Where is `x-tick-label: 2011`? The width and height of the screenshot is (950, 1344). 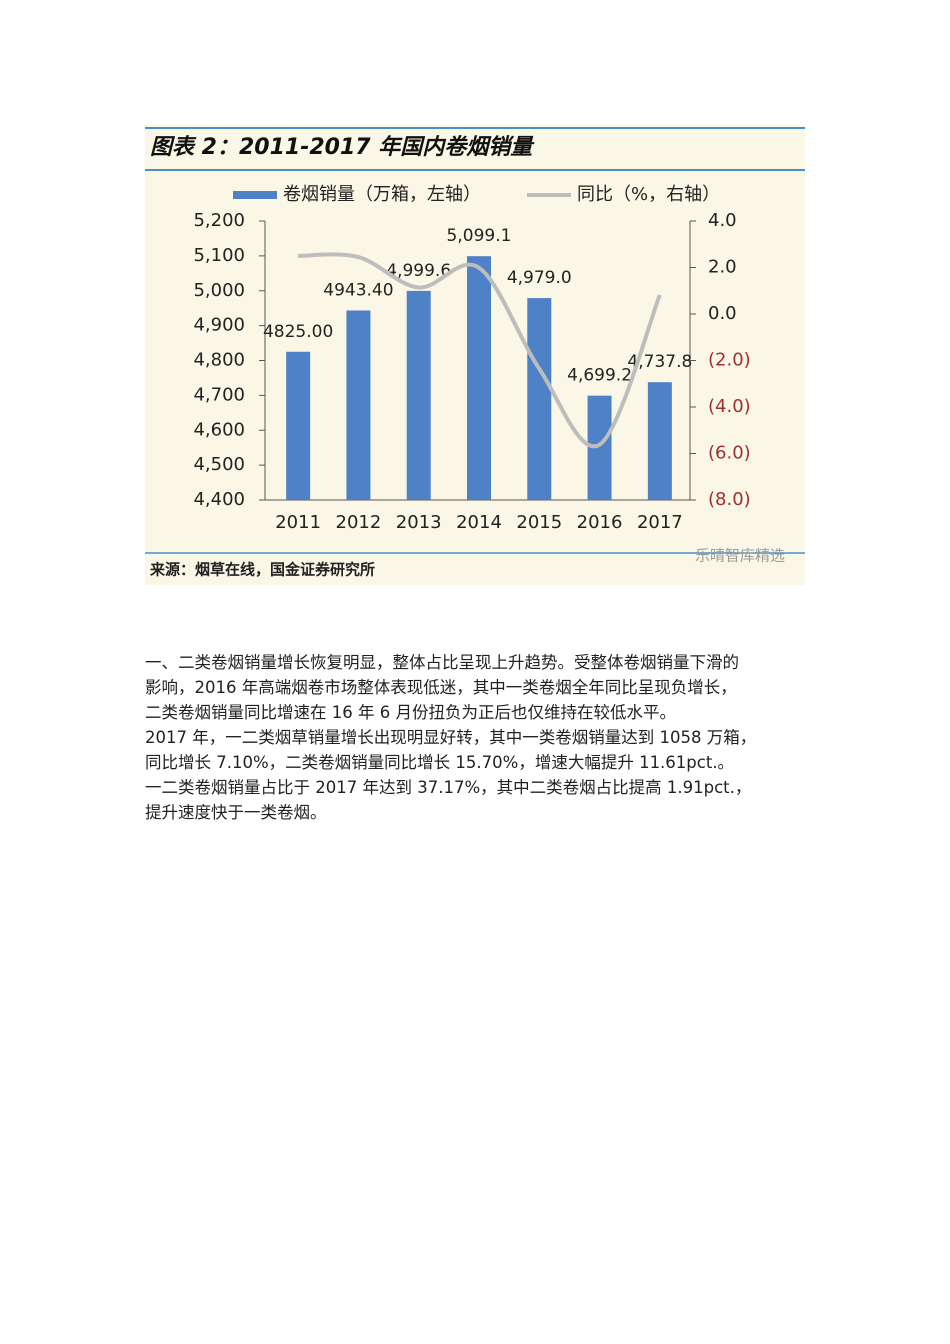 x-tick-label: 2011 is located at coordinates (298, 522).